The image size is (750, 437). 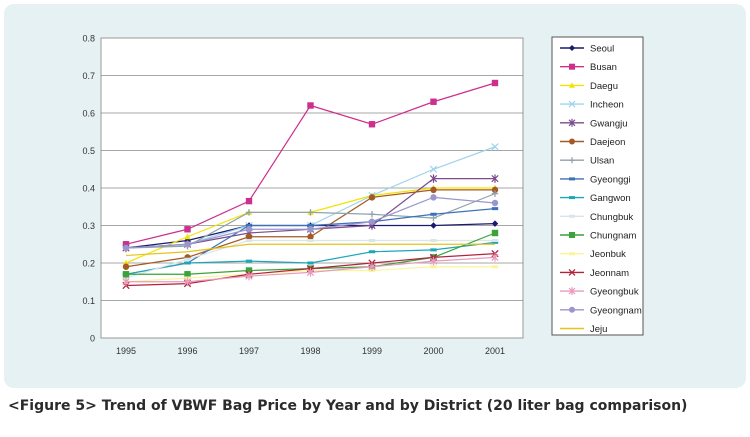 I want to click on legend-marker-busan, so click(x=572, y=66).